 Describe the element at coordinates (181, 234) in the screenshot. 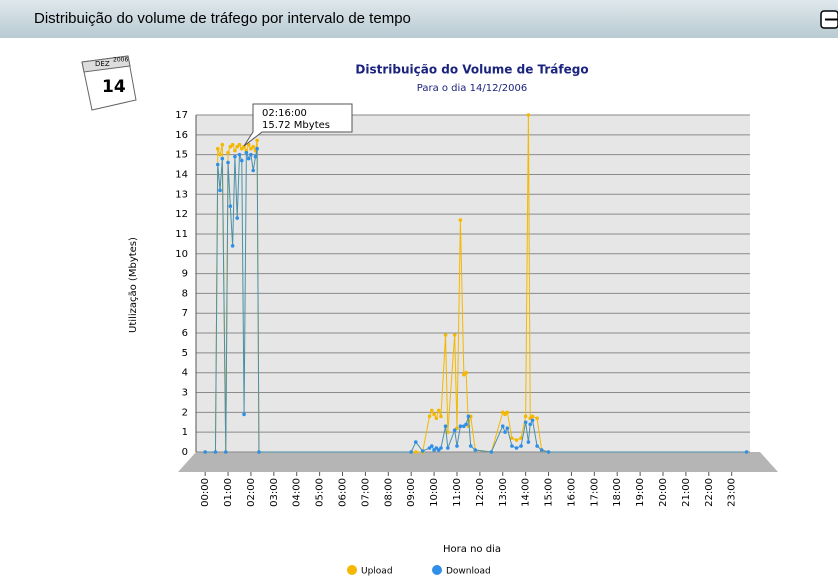

I see `y-tick-label: 11` at that location.